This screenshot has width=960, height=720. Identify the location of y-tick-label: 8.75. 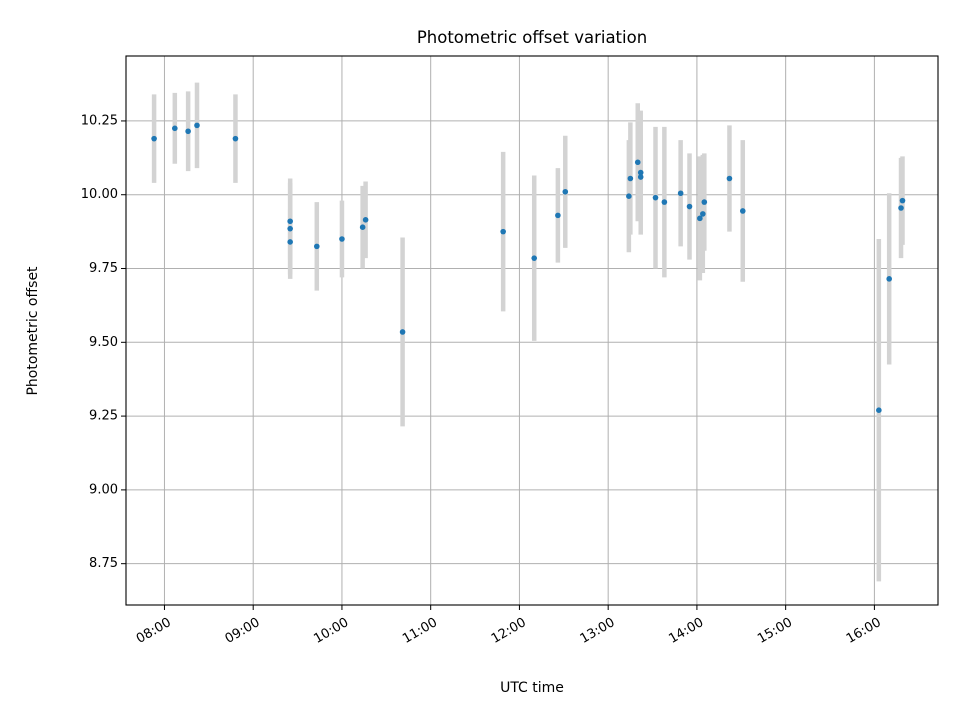
(103, 563).